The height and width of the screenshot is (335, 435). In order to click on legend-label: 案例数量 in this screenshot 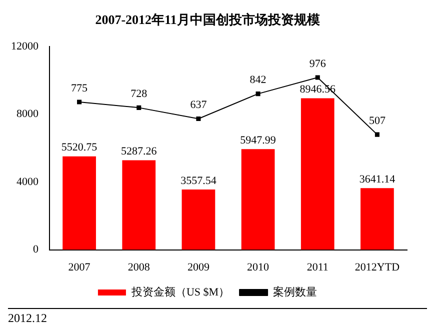, I will do `click(295, 291)`.